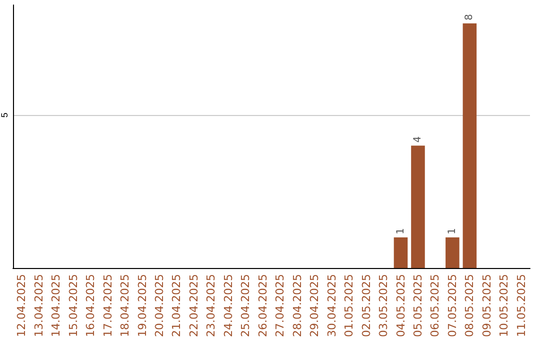  Describe the element at coordinates (401, 306) in the screenshot. I see `x-tick-label: 04.05.2025` at that location.